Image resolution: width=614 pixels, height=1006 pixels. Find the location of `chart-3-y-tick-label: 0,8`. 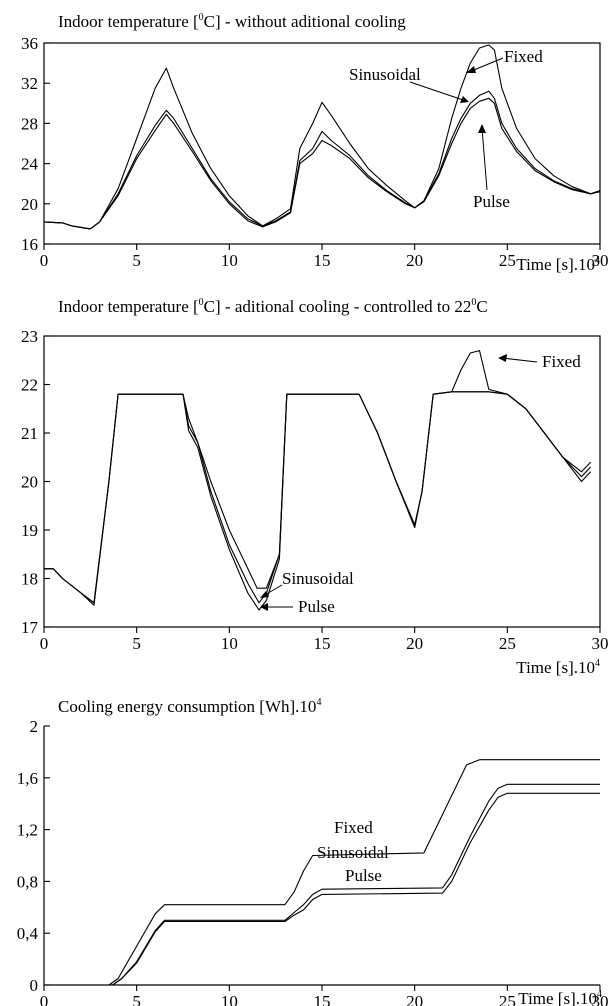

chart-3-y-tick-label: 0,8 is located at coordinates (27, 881).